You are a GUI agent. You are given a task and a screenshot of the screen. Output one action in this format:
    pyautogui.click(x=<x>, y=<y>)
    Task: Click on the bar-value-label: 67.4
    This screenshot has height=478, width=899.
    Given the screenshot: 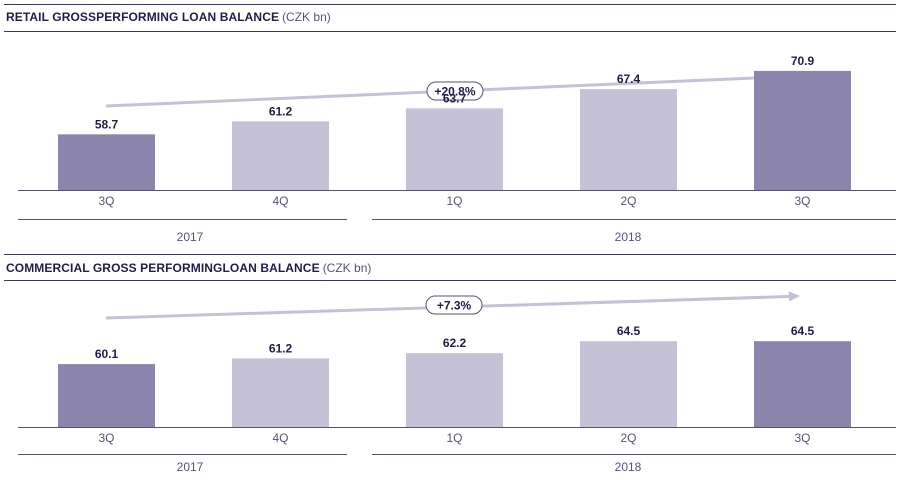 What is the action you would take?
    pyautogui.click(x=629, y=79)
    